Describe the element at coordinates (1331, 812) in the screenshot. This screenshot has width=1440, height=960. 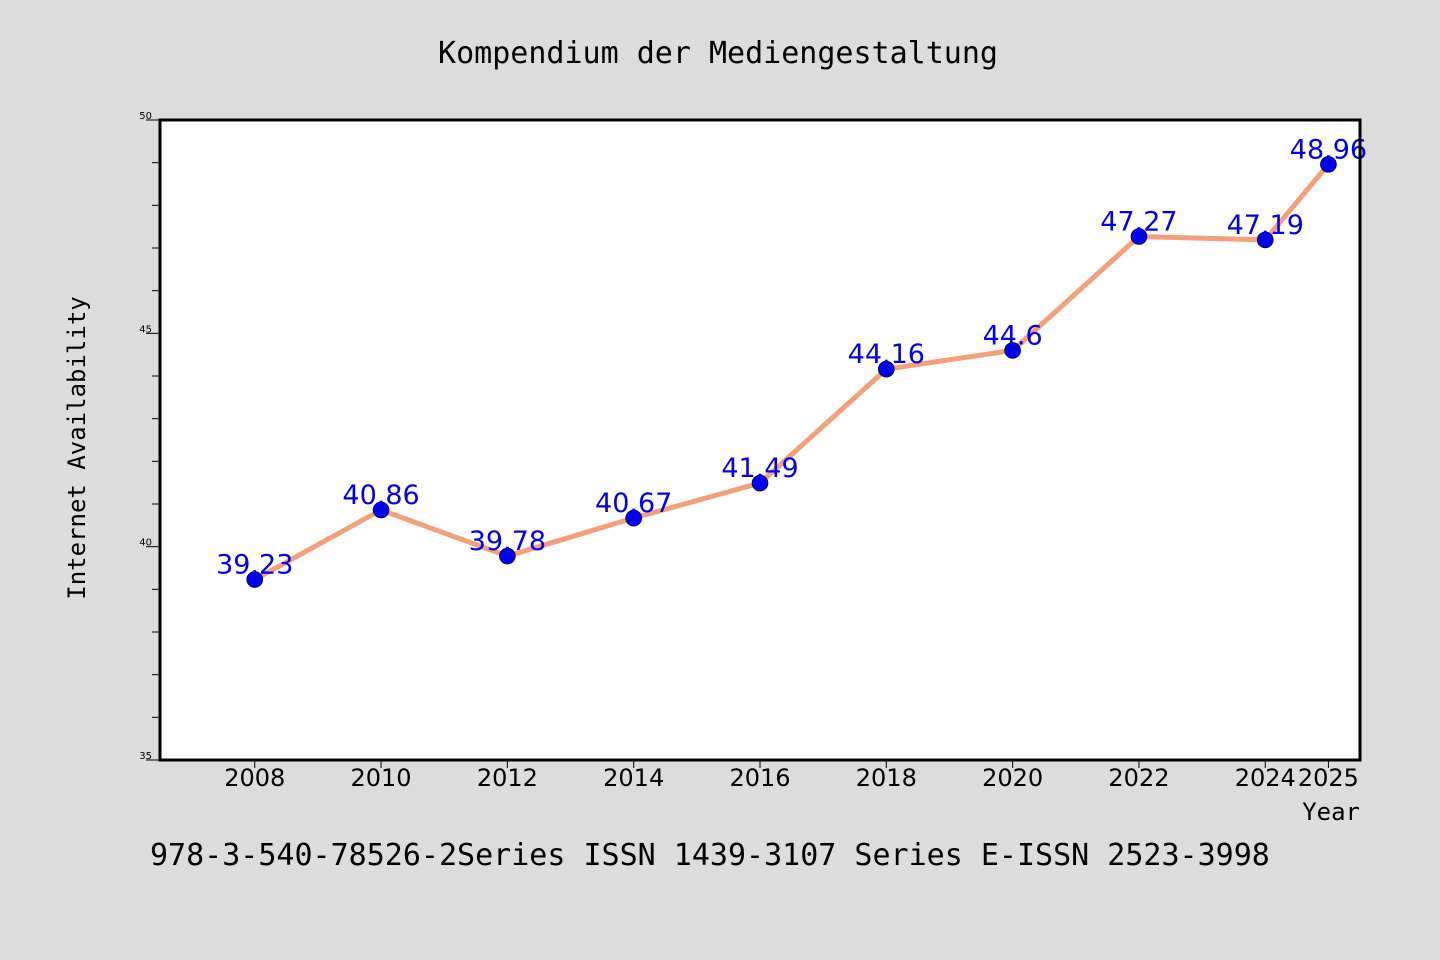
I see `x-axis-label: Year` at that location.